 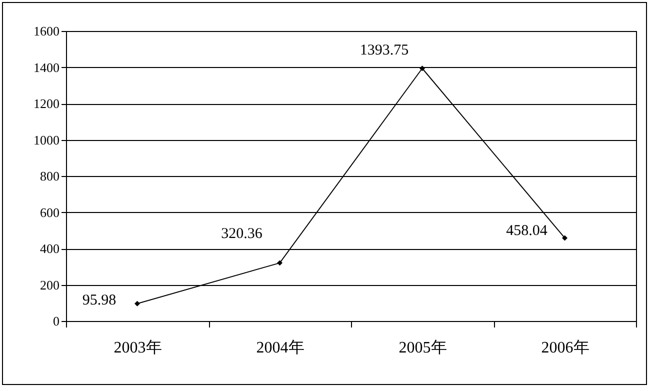 What do you see at coordinates (47, 67) in the screenshot?
I see `y-tick-label: 1400` at bounding box center [47, 67].